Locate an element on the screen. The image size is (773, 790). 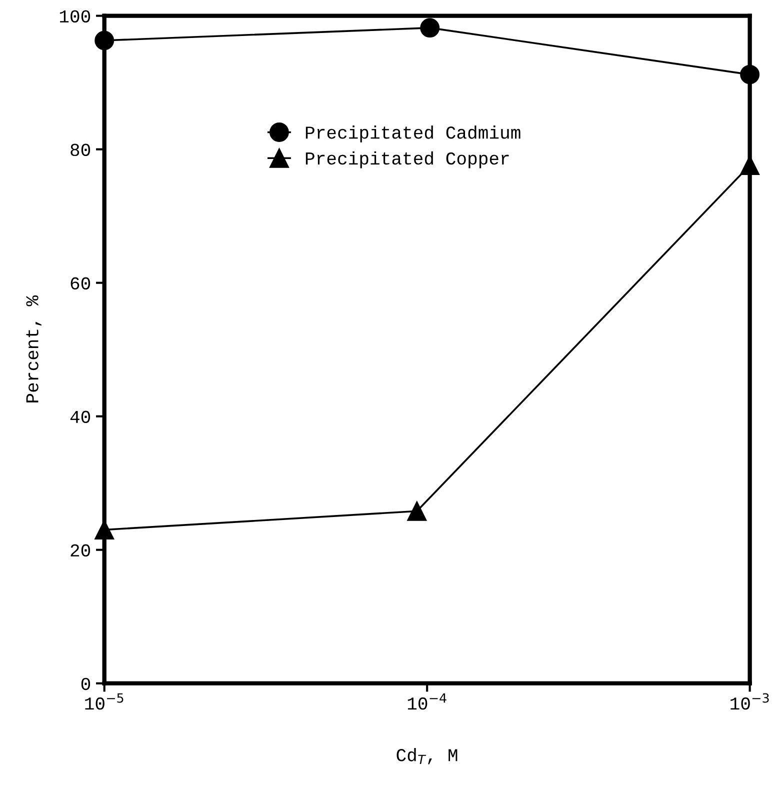
y-tick-label: 0 is located at coordinates (85, 684).